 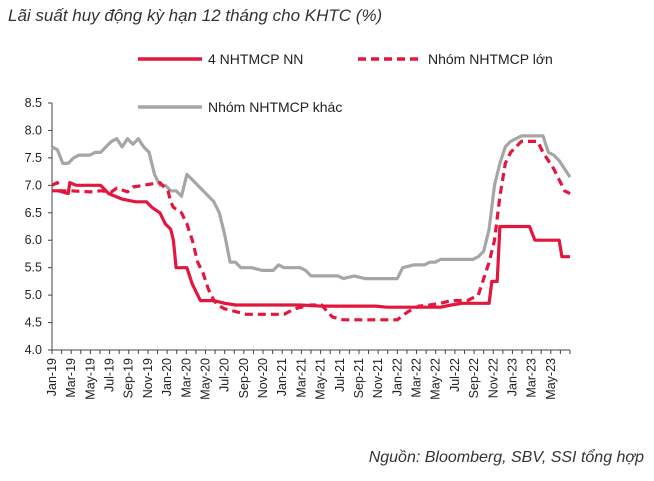 I want to click on legend-label-3: Nhóm NHTMCP khác, so click(x=275, y=107).